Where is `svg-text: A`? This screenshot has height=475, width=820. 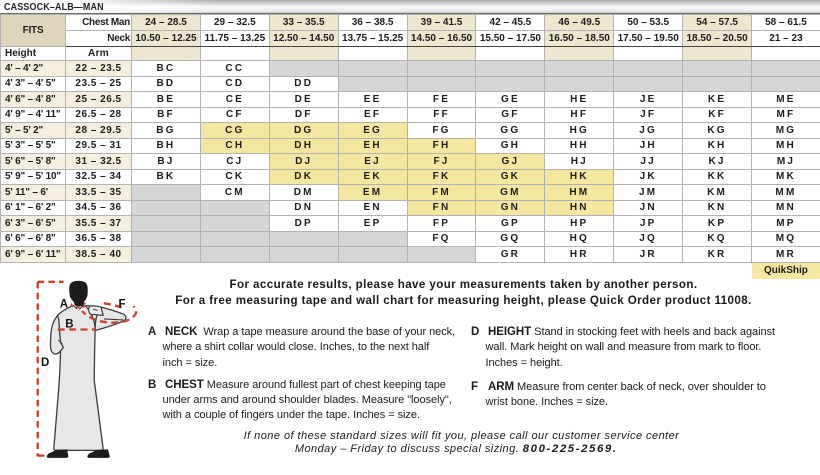 svg-text: A is located at coordinates (64, 304).